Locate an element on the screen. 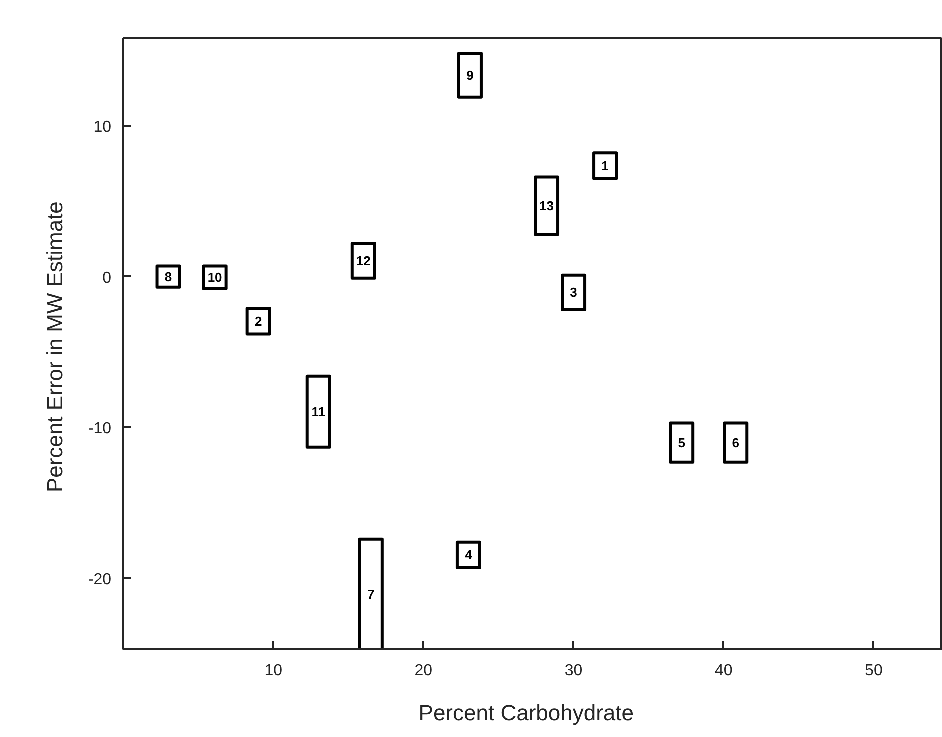 This screenshot has height=737, width=942. annotation: 9 is located at coordinates (470, 75).